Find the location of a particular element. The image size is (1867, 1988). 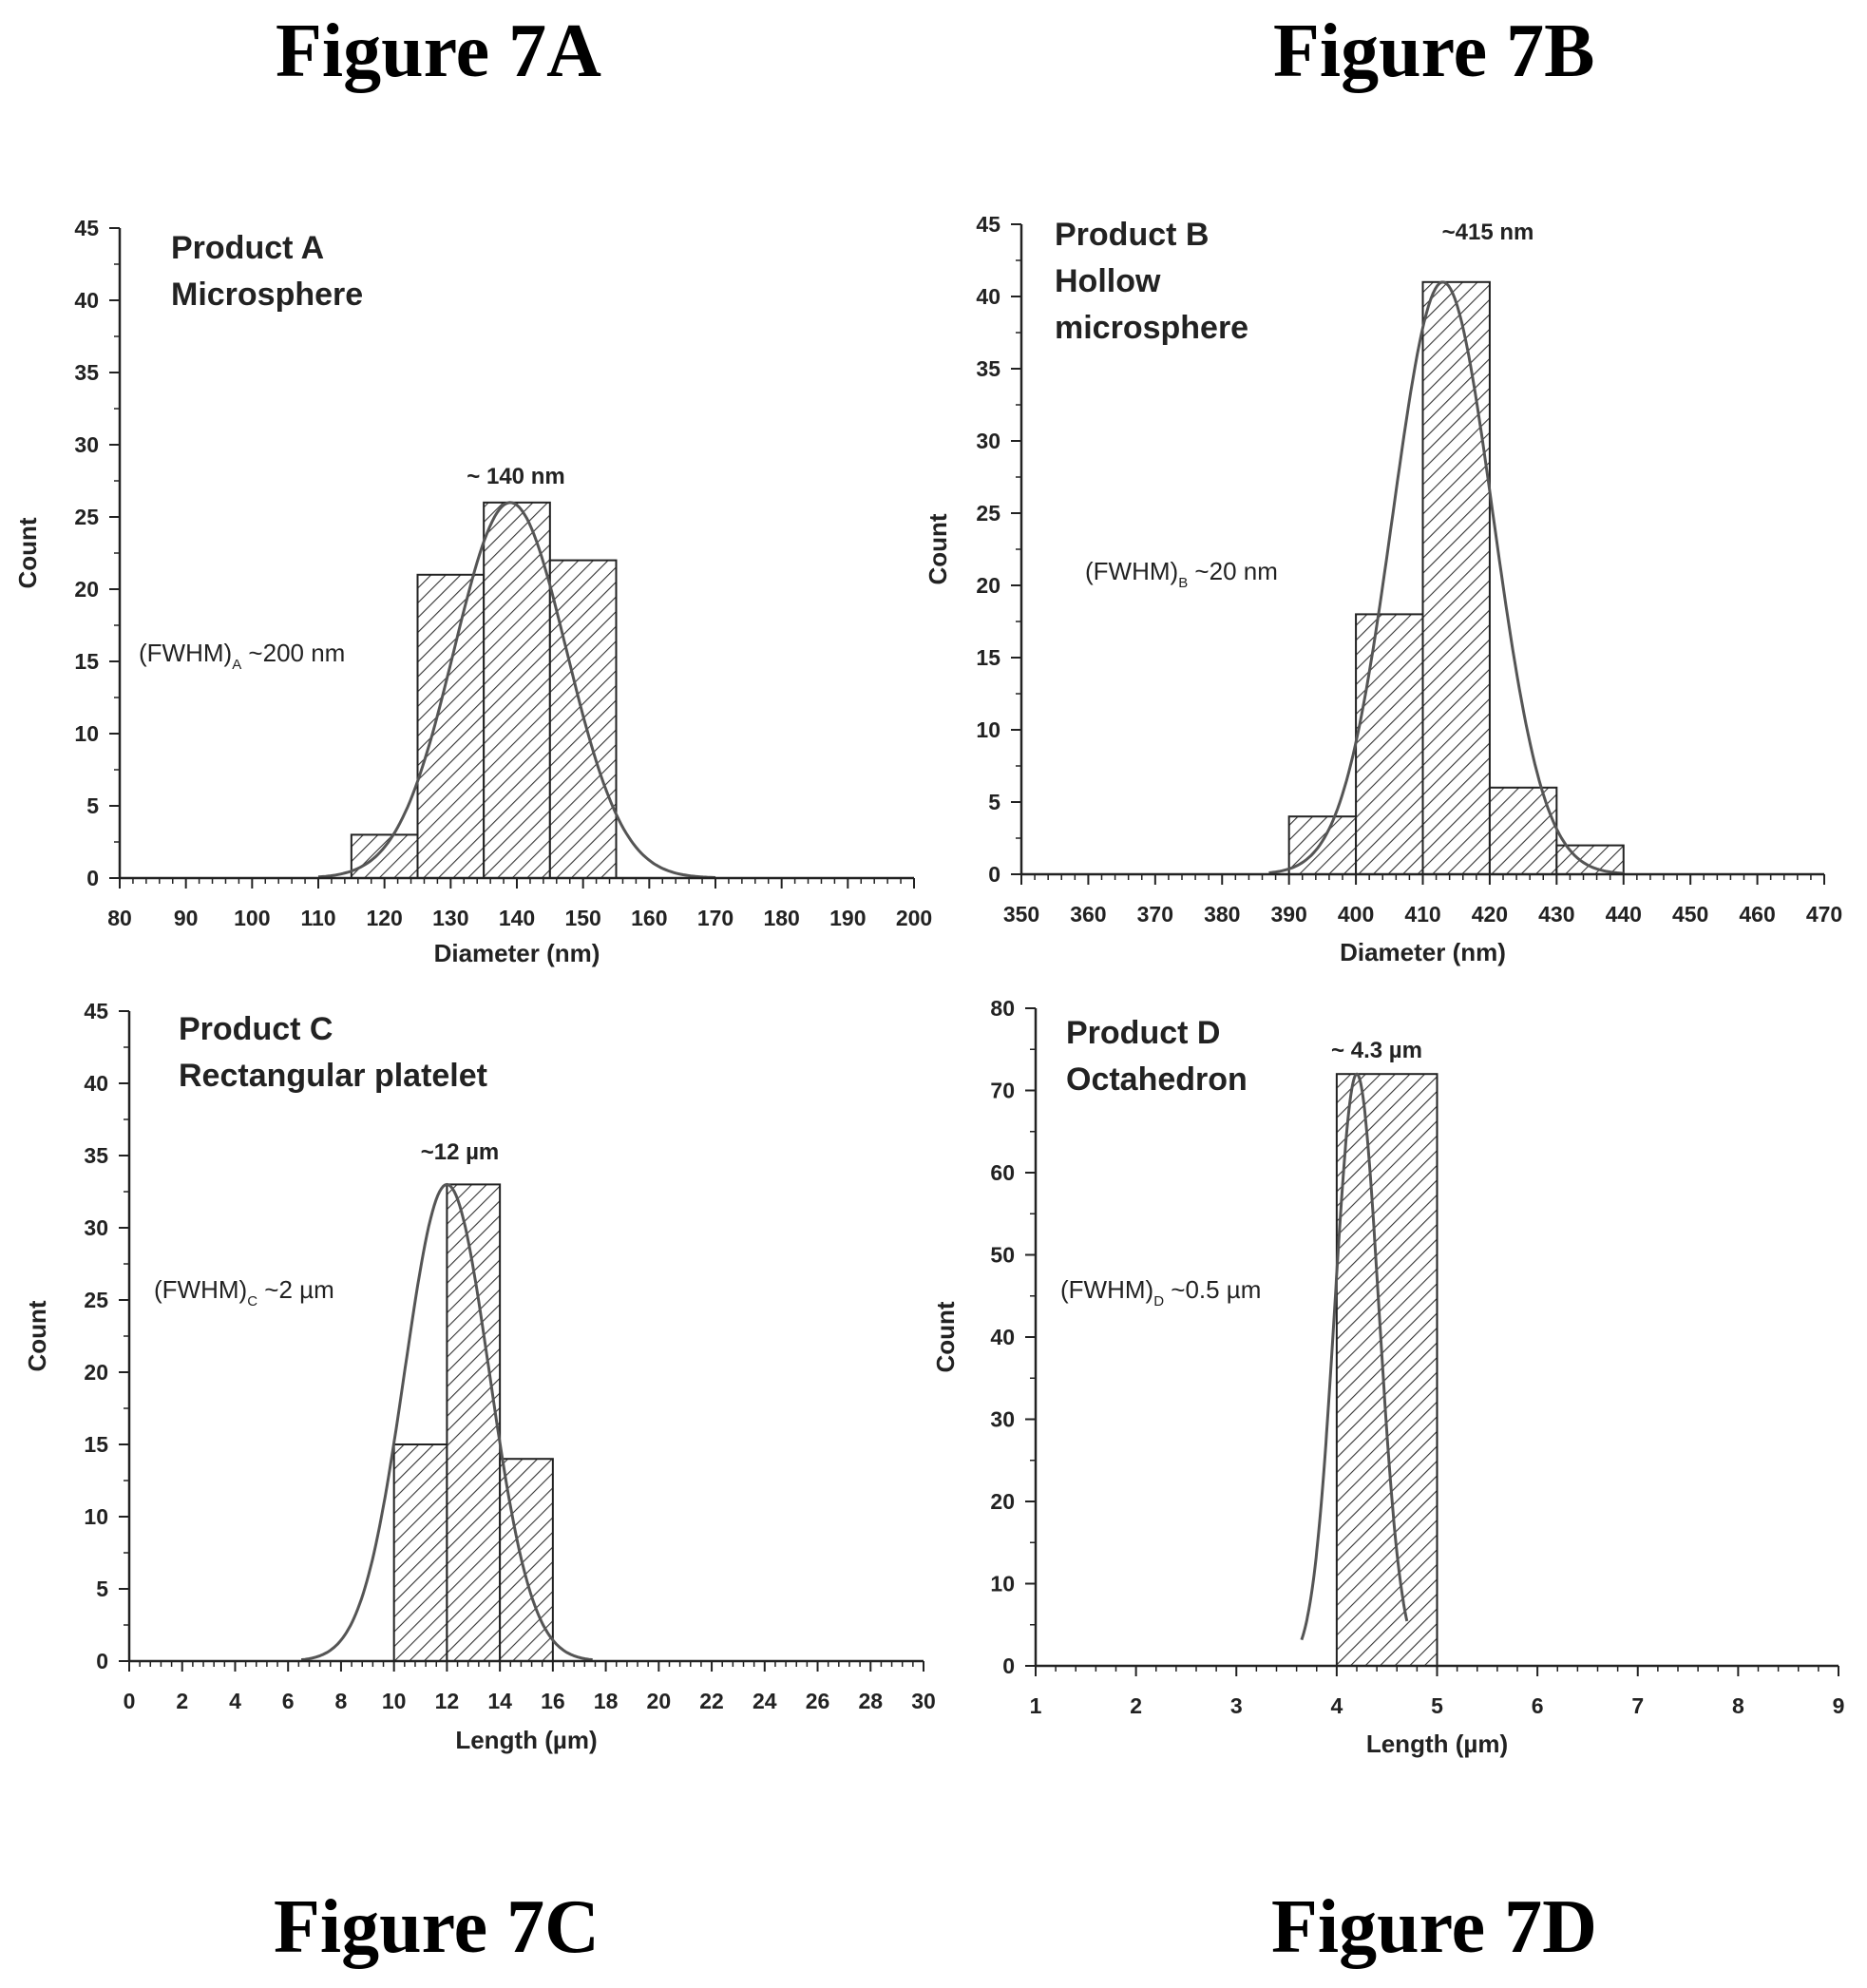

figure-title-7d: Figure 7D is located at coordinates (1434, 1927).